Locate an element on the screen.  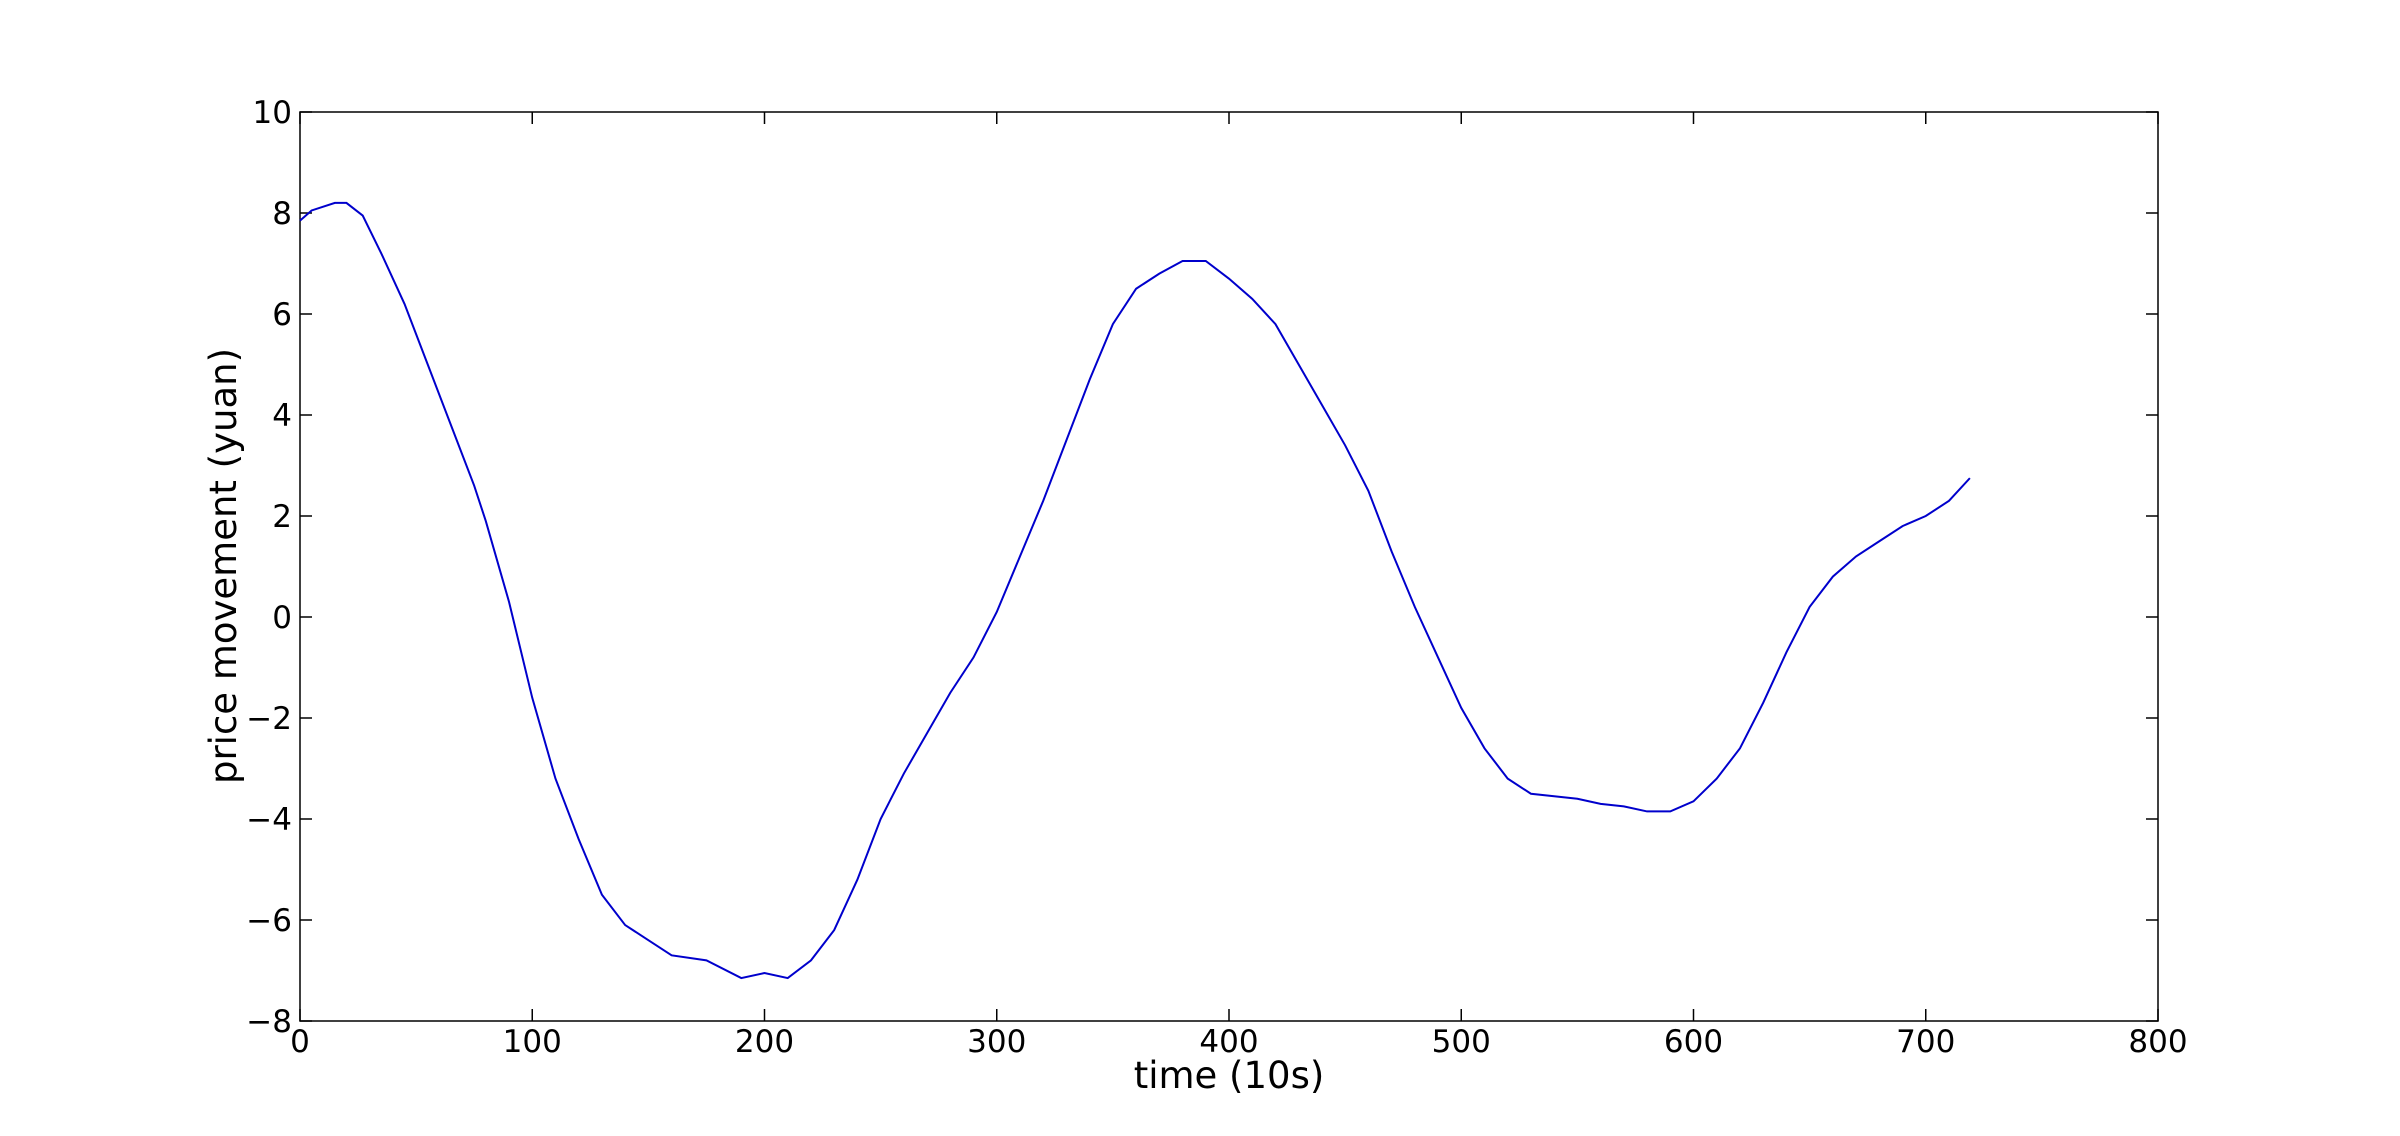
x-tick-label: 700 is located at coordinates (1925, 1042).